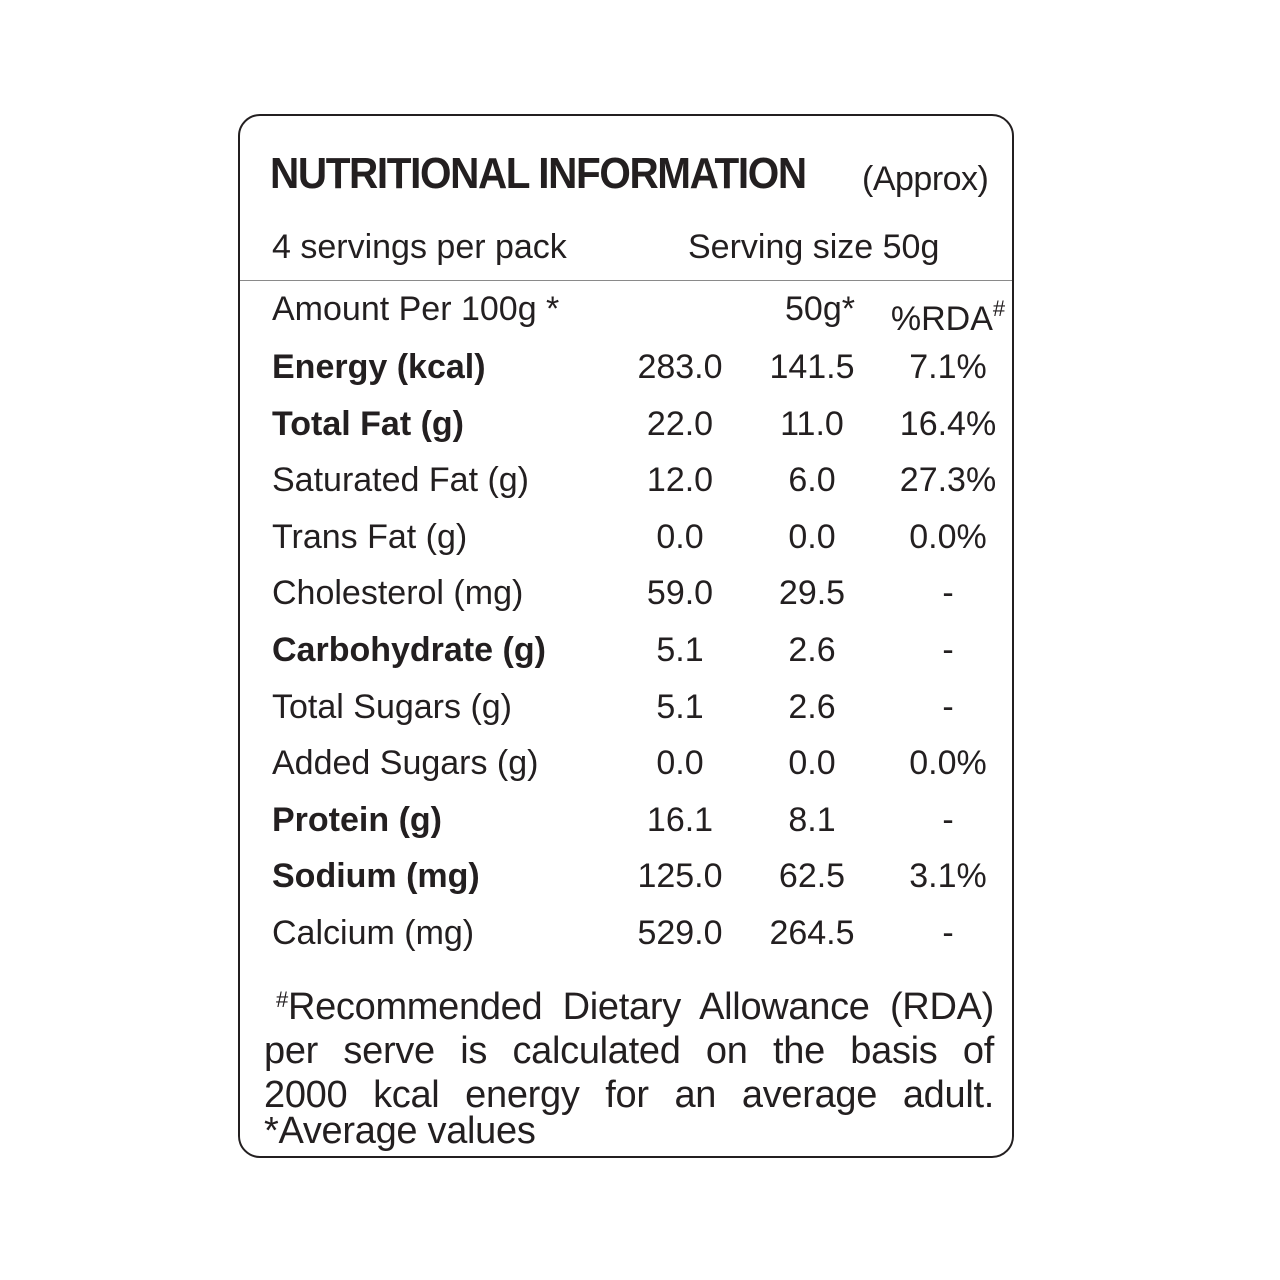 Image resolution: width=1280 pixels, height=1280 pixels. I want to click on nutrient-name: Trans Fat (g), so click(370, 536).